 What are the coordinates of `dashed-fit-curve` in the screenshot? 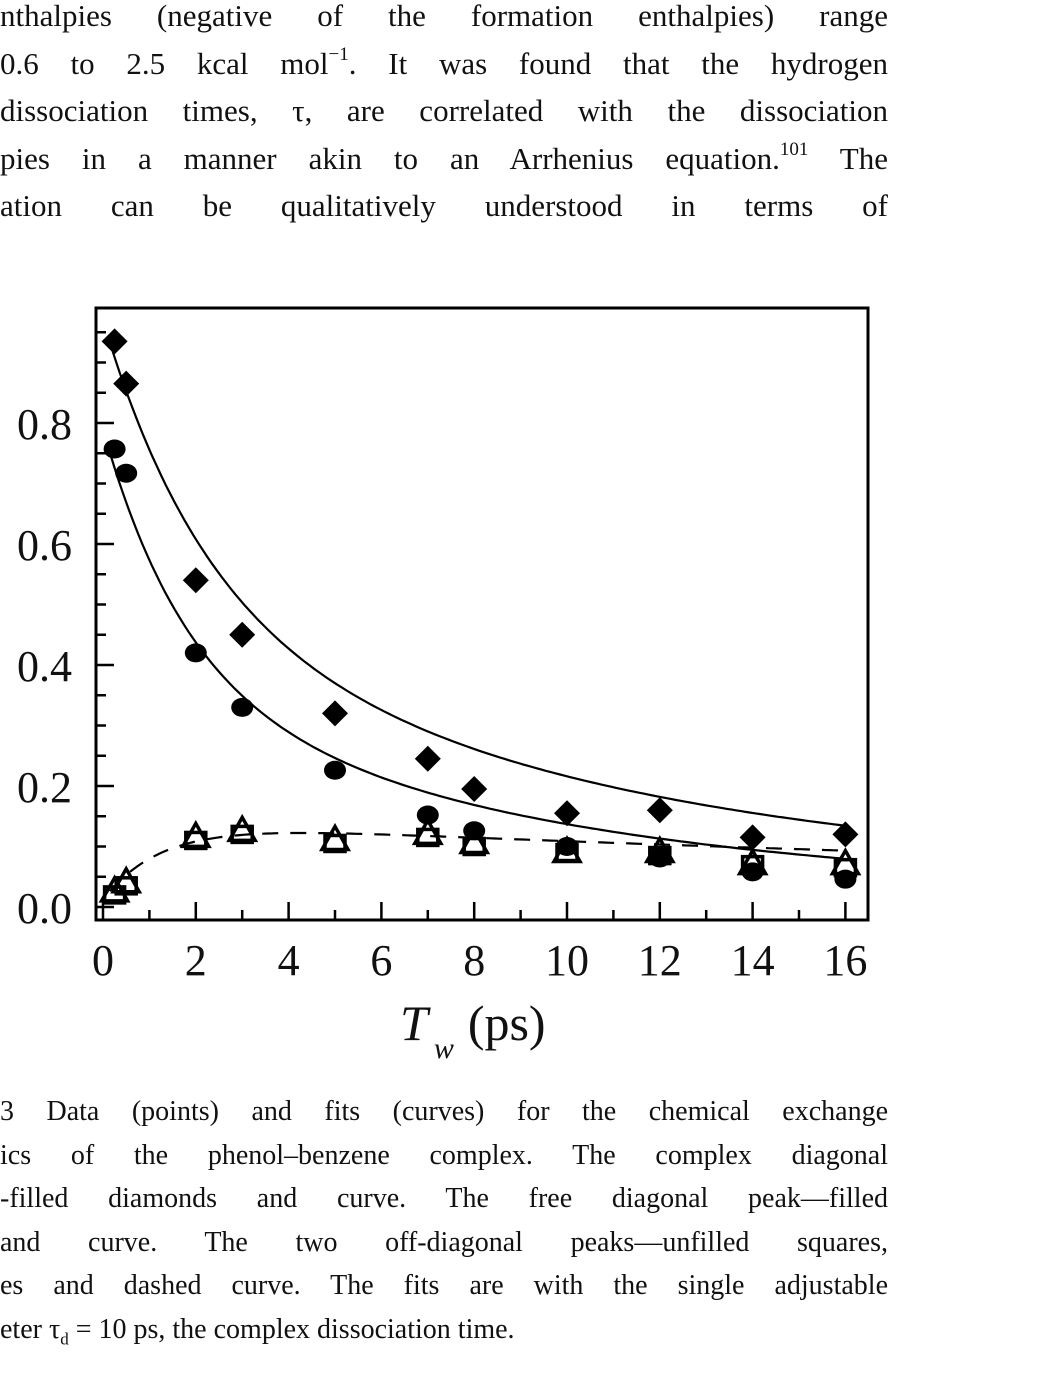 It's located at (476, 861).